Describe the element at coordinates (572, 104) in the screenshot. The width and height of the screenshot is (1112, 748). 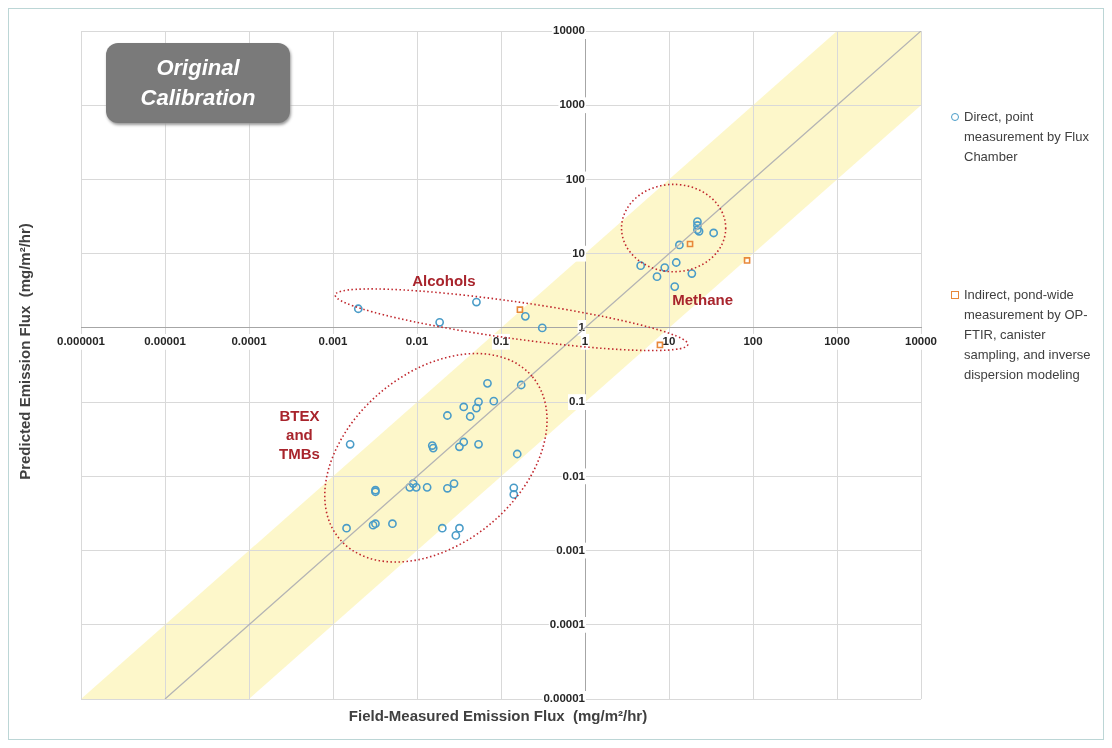
I see `y-tick-label: 1000` at that location.